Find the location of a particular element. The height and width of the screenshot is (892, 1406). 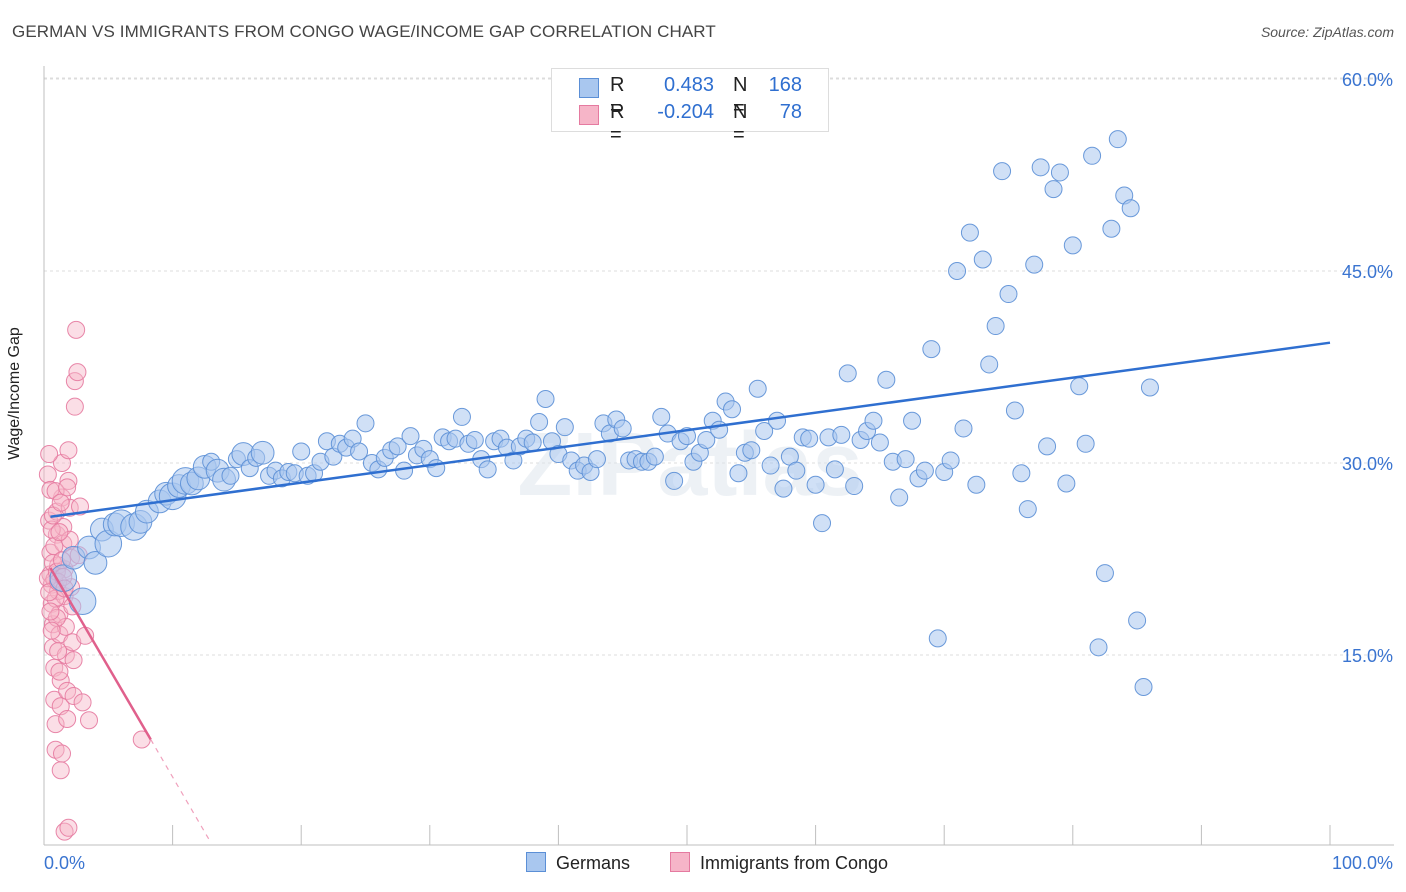

legend-box: R = 0.483 N = 168 R = -0.204 N = 78 is located at coordinates (690, 107).